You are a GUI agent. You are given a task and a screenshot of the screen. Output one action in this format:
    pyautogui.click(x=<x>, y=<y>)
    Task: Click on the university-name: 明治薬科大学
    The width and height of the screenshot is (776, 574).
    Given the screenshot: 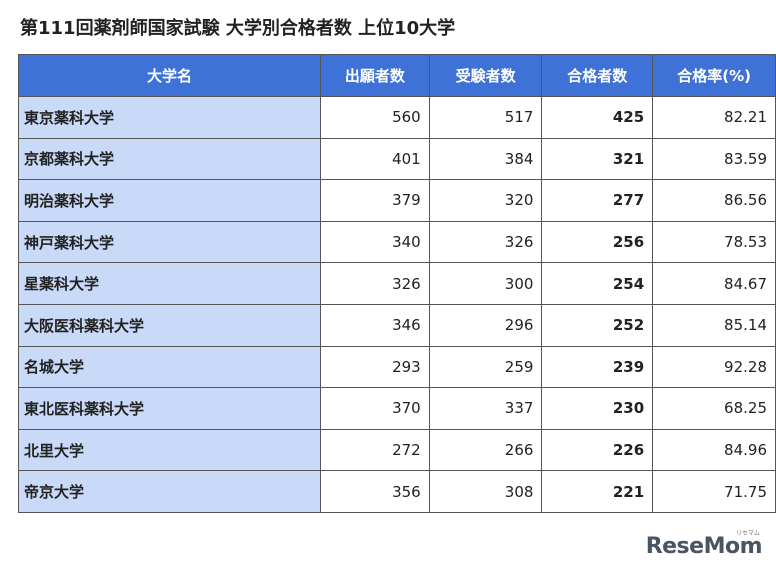 What is the action you would take?
    pyautogui.click(x=169, y=200)
    